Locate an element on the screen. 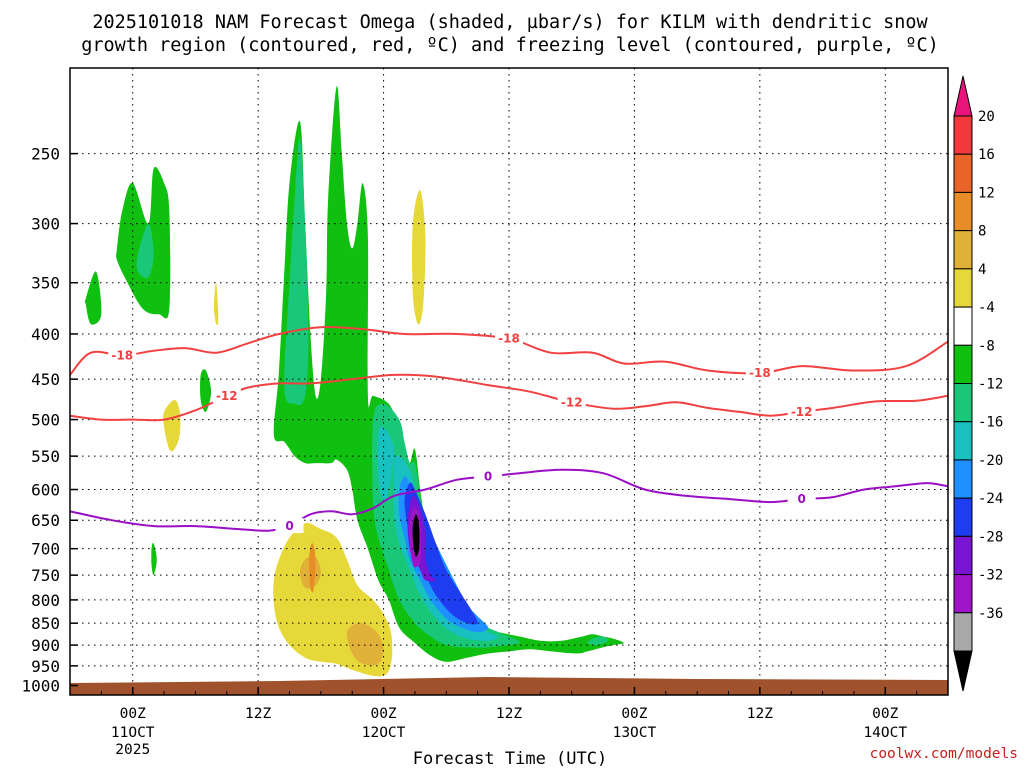 Image resolution: width=1024 pixels, height=768 pixels. y-tick-label: 650 is located at coordinates (45, 520).